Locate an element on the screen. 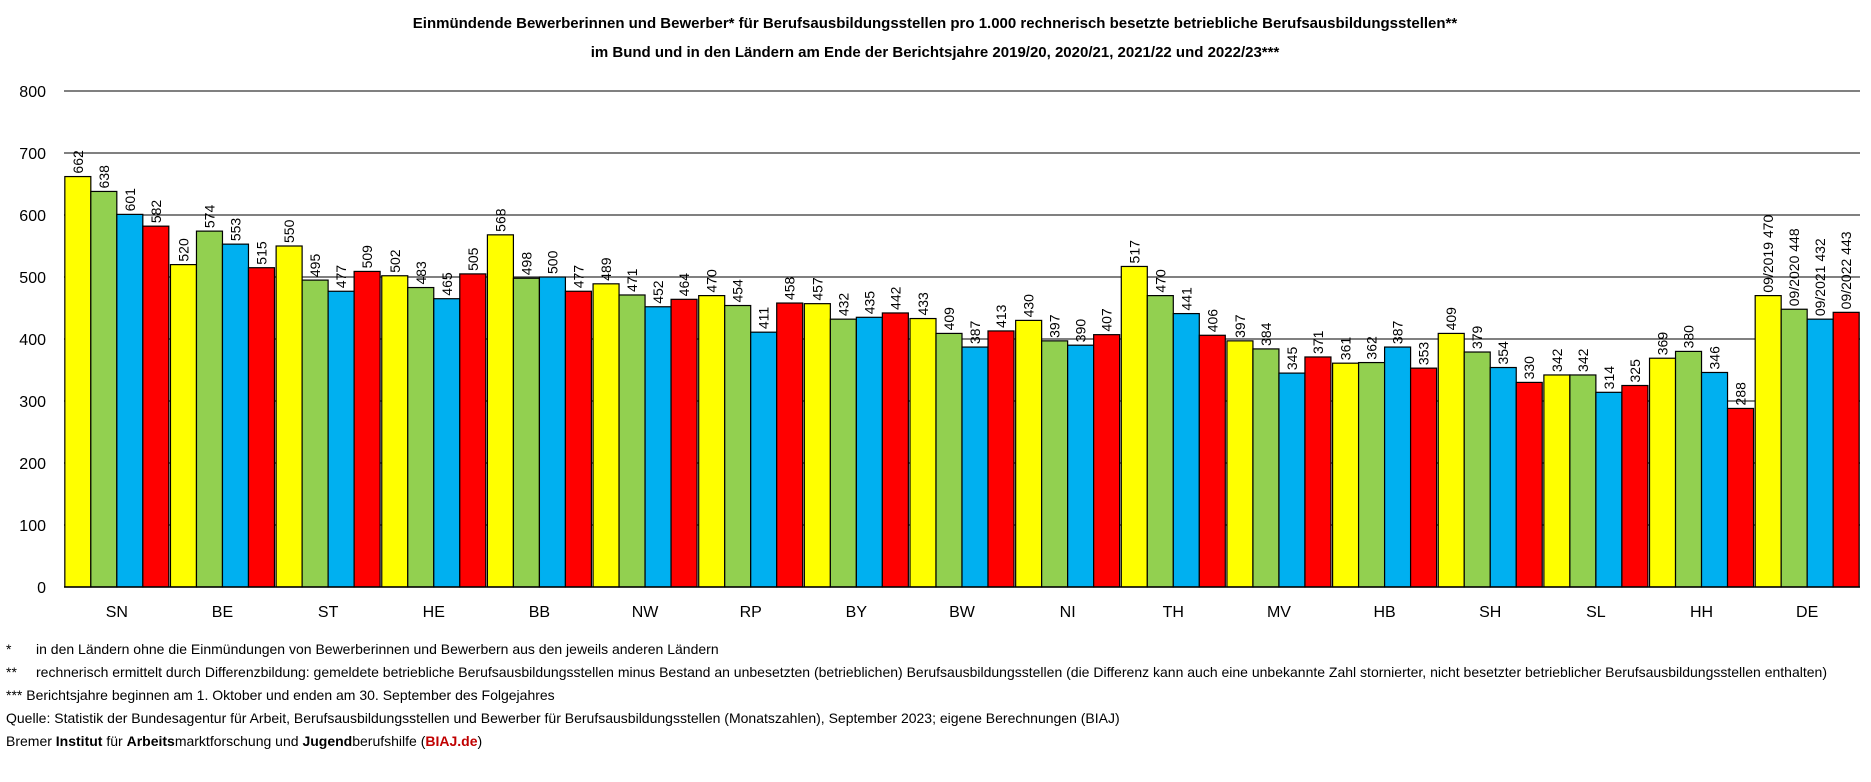  biaj-link: BIAJ.de is located at coordinates (451, 741).